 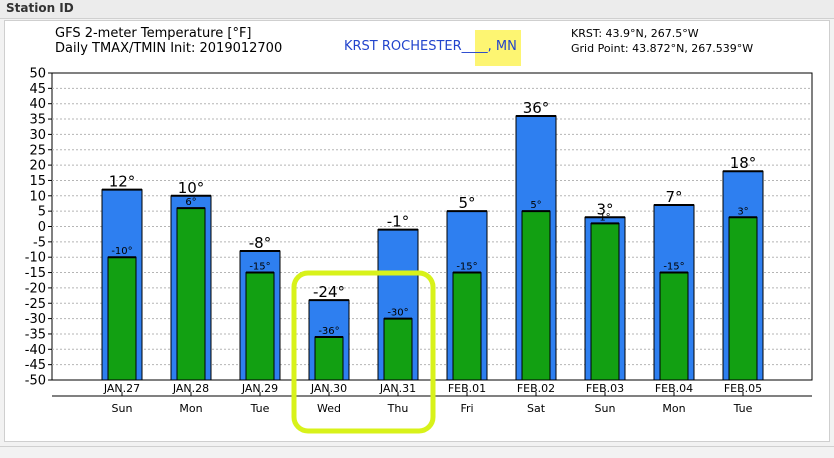 What do you see at coordinates (37, 104) in the screenshot?
I see `y-tick-label: 40` at bounding box center [37, 104].